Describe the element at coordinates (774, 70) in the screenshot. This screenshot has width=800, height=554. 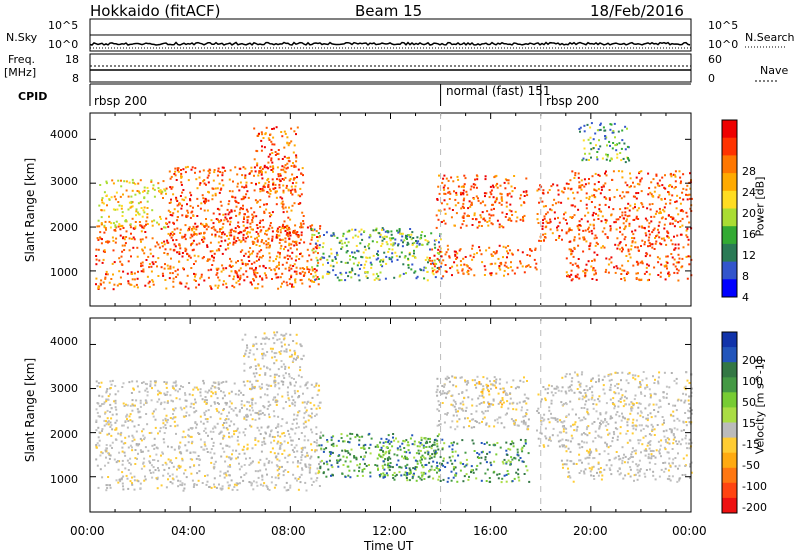
I see `nave-label: Nave` at that location.